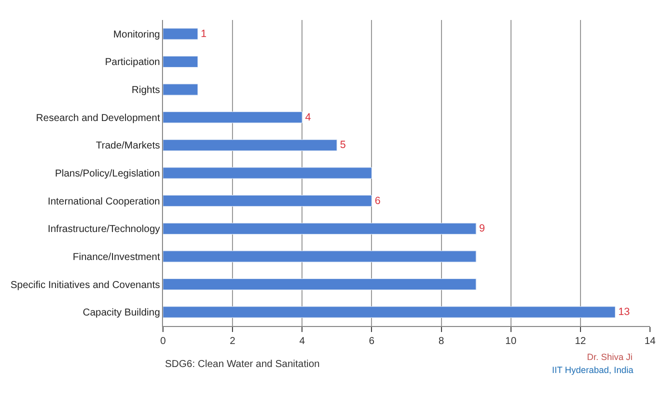  What do you see at coordinates (136, 34) in the screenshot?
I see `y-tick-label: Monitoring` at bounding box center [136, 34].